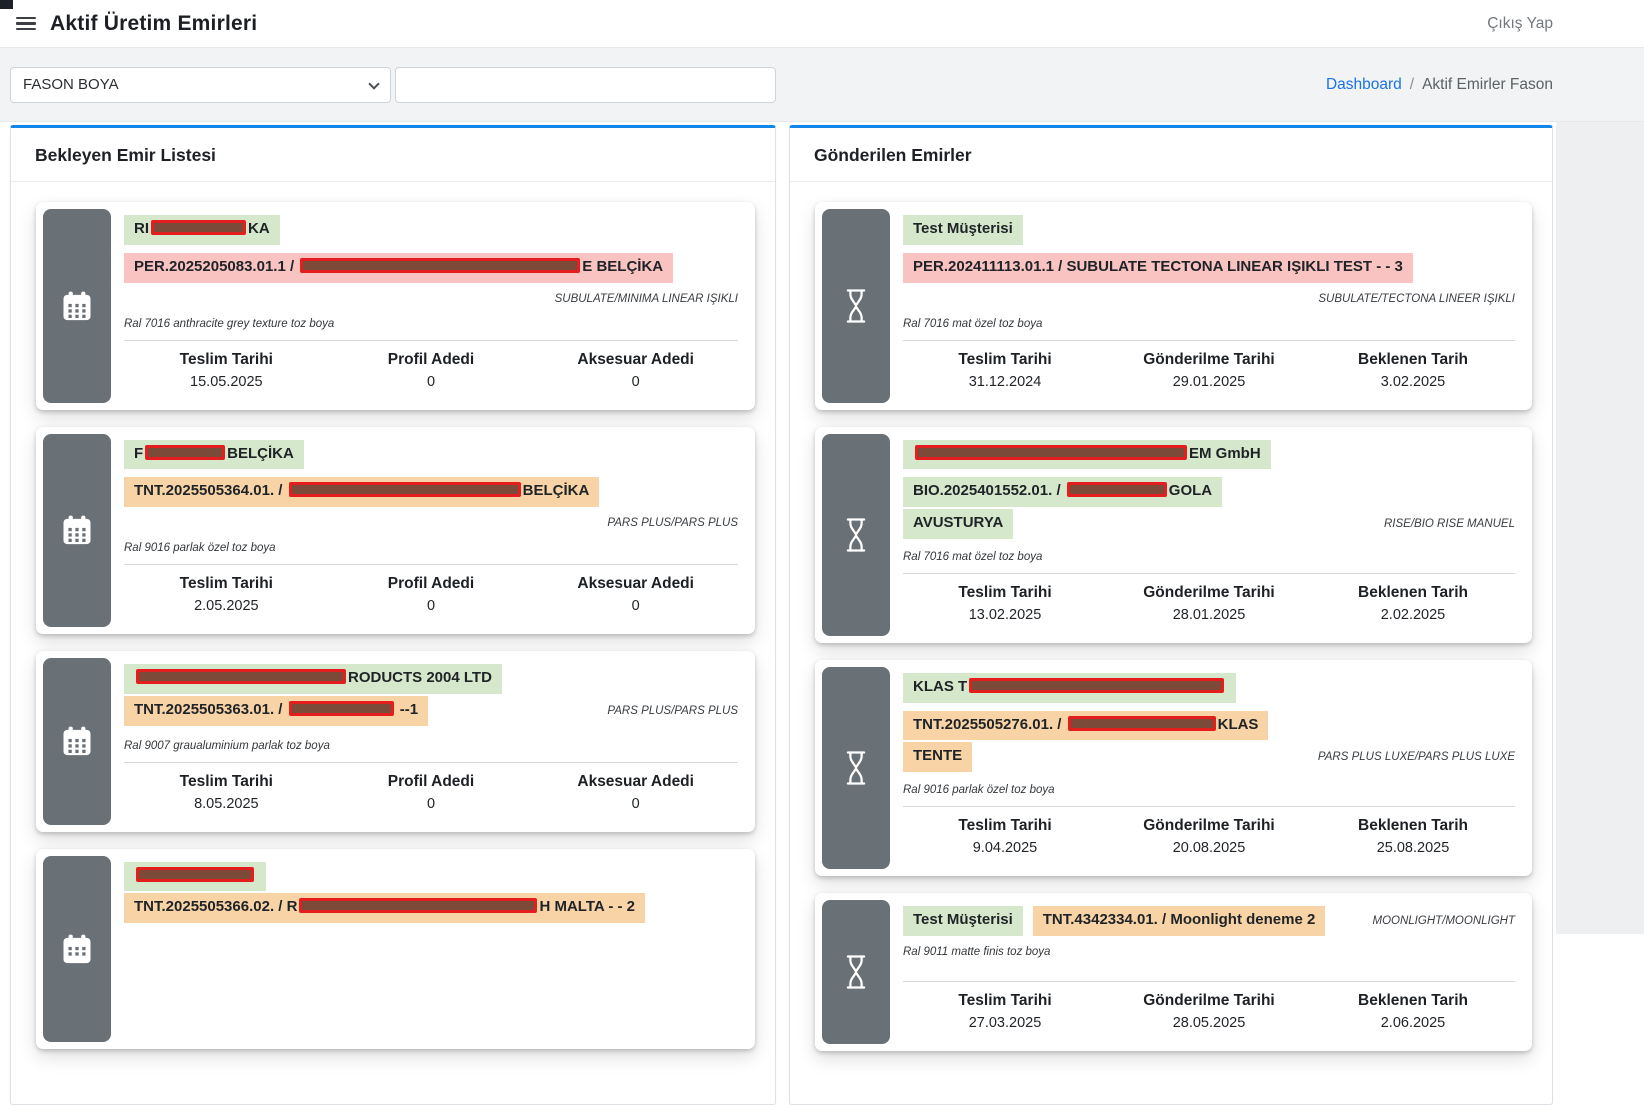 This screenshot has height=1105, width=1644. Describe the element at coordinates (585, 84) in the screenshot. I see `search-input` at that location.